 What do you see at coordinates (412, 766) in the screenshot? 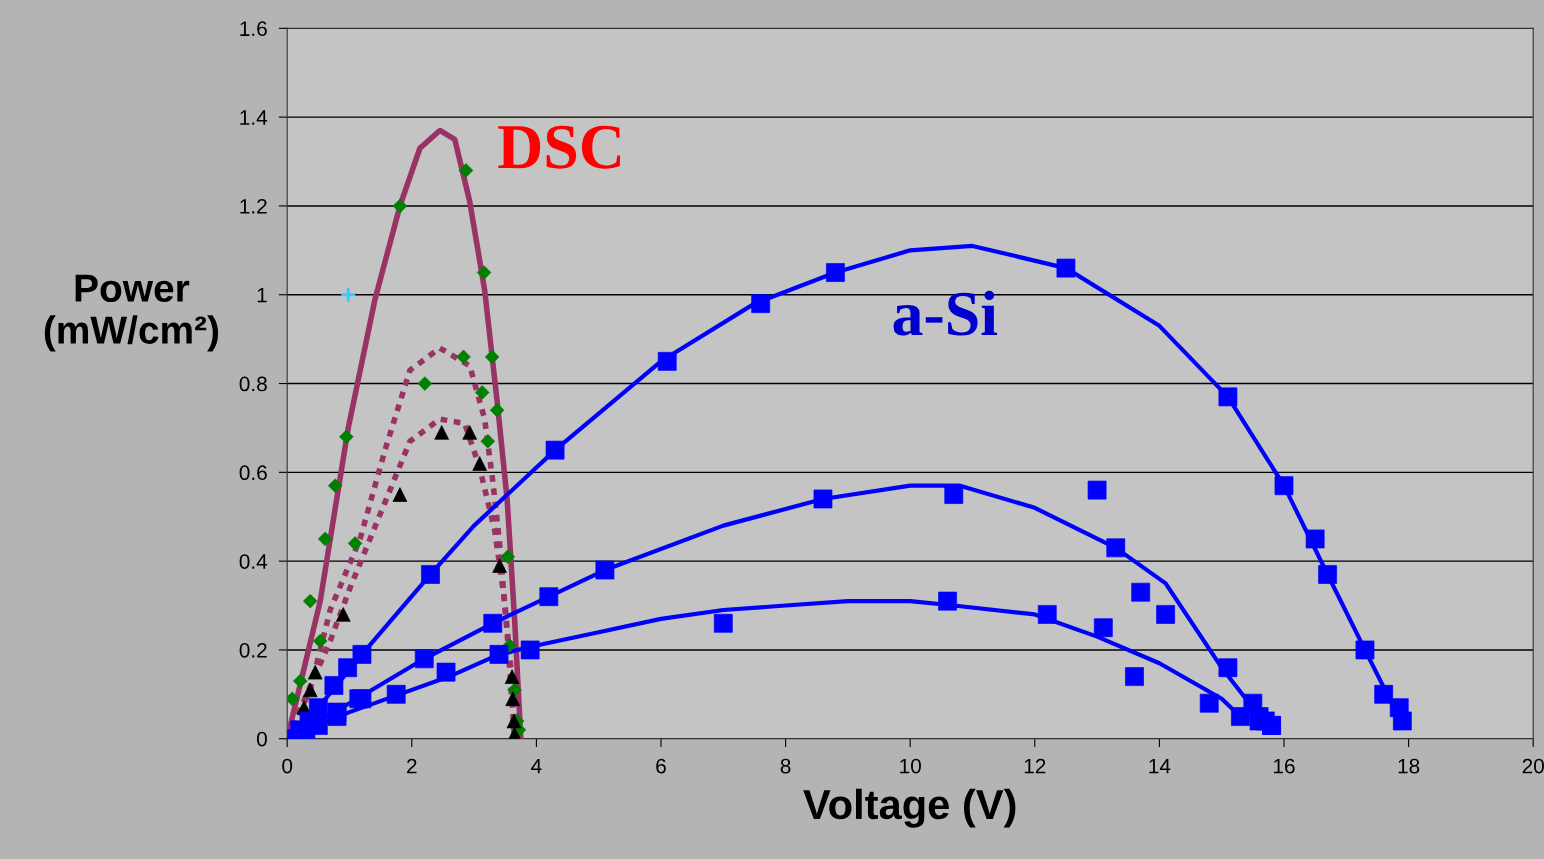
I see `x-tick-label: 2` at bounding box center [412, 766].